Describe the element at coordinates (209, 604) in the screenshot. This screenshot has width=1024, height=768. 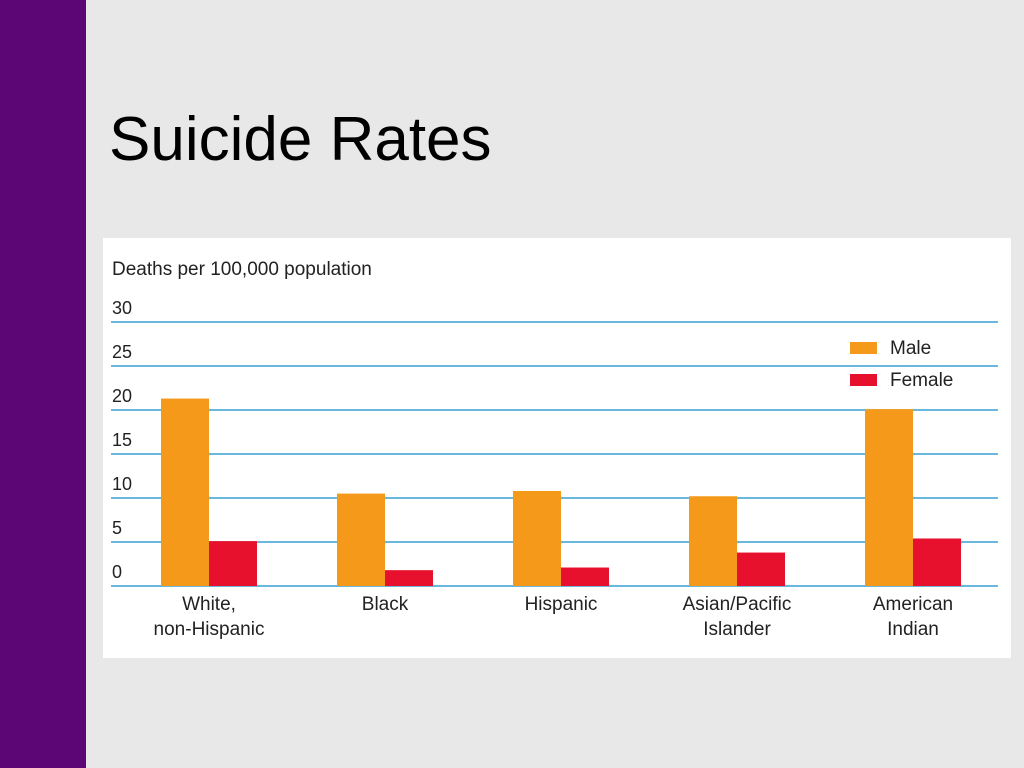
I see `x-category-label: White,` at that location.